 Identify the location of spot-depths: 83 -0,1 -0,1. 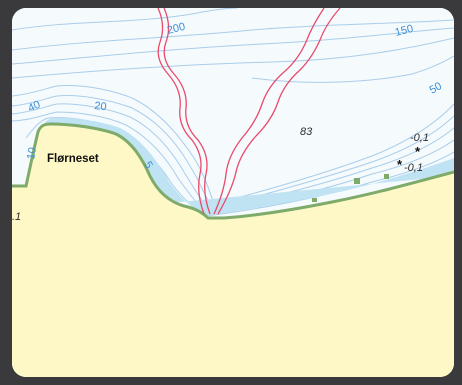
(364, 150).